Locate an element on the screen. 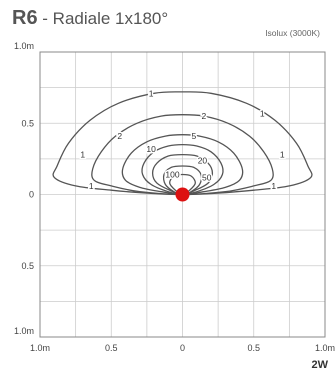 The image size is (336, 374). chart-subtitle: - Radiale 1x180° is located at coordinates (103, 18).